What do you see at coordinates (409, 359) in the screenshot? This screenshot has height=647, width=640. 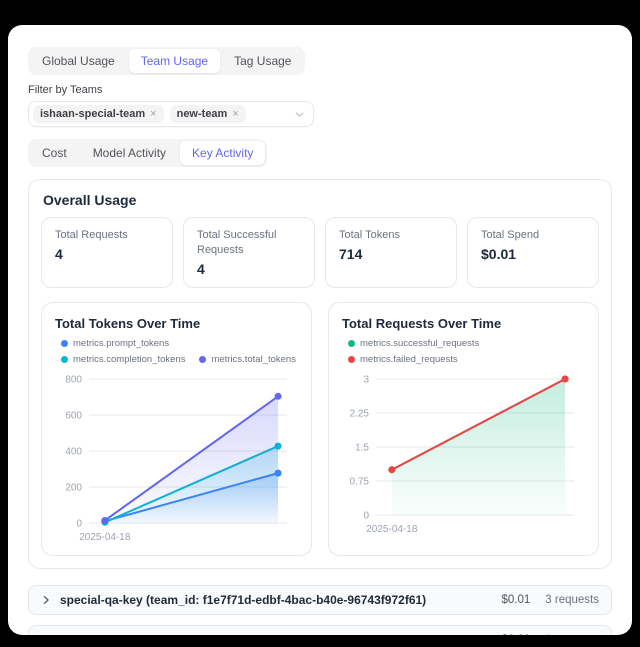 I see `legend-label: metrics.failed_requests` at bounding box center [409, 359].